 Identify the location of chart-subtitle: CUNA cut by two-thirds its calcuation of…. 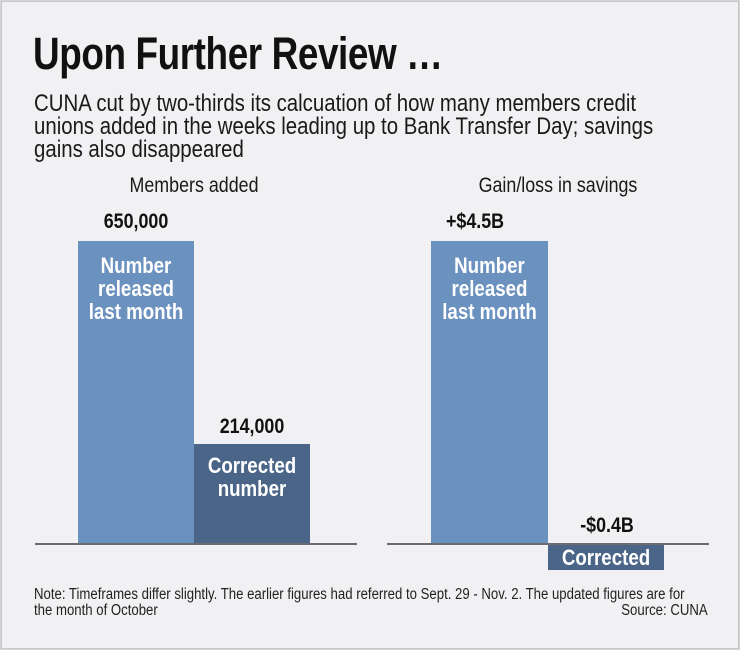
(344, 126).